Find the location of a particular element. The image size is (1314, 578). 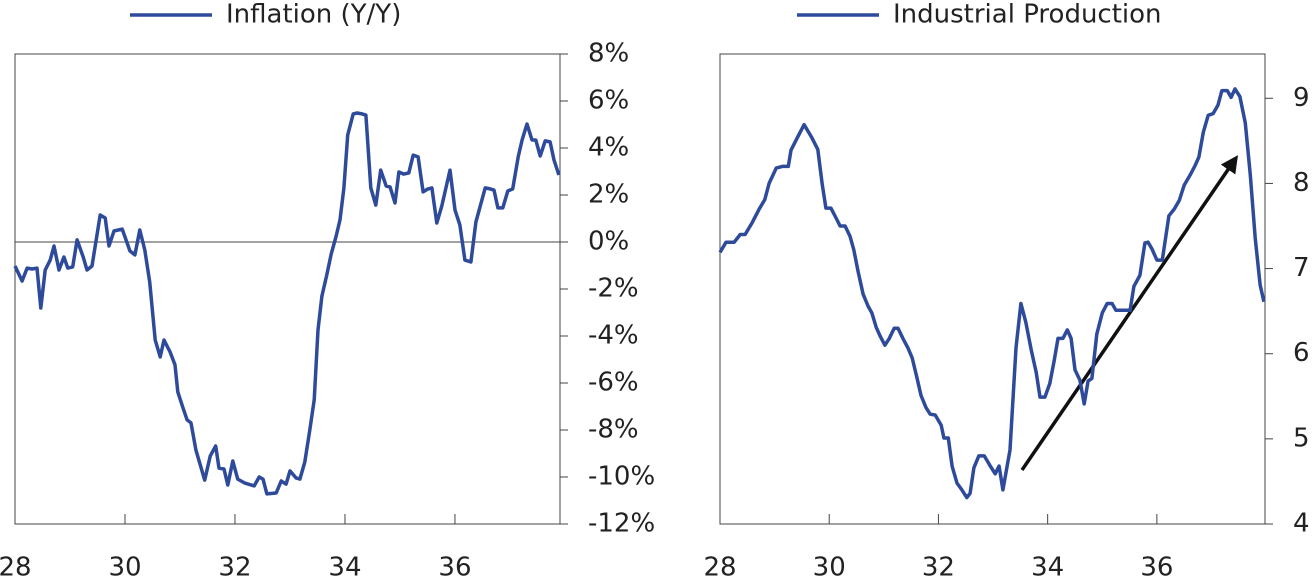

y-tick-label: 0% is located at coordinates (608, 242).